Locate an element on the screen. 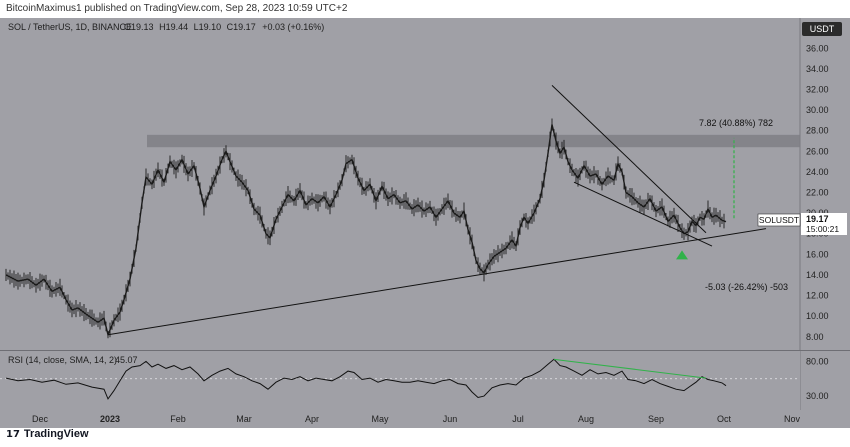  y-tick-label: 10.00 is located at coordinates (817, 316).